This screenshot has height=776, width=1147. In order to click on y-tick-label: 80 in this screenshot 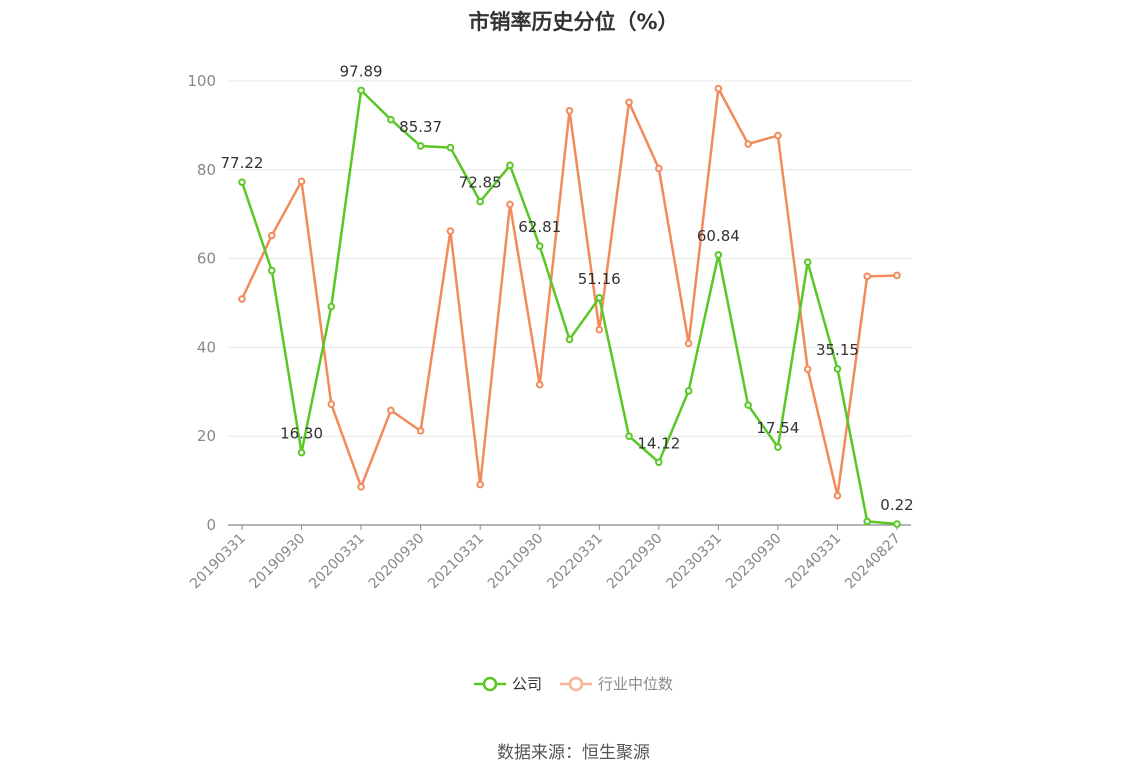, I will do `click(206, 170)`.